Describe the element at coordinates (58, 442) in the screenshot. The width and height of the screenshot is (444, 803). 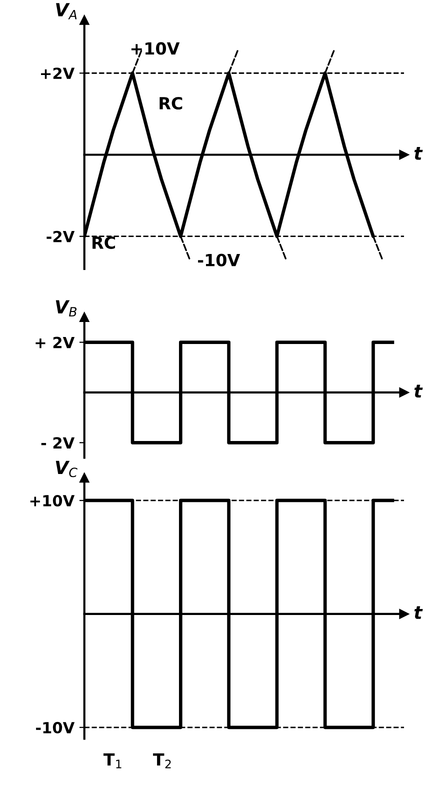
I see `y-tick-label: - 2V` at that location.